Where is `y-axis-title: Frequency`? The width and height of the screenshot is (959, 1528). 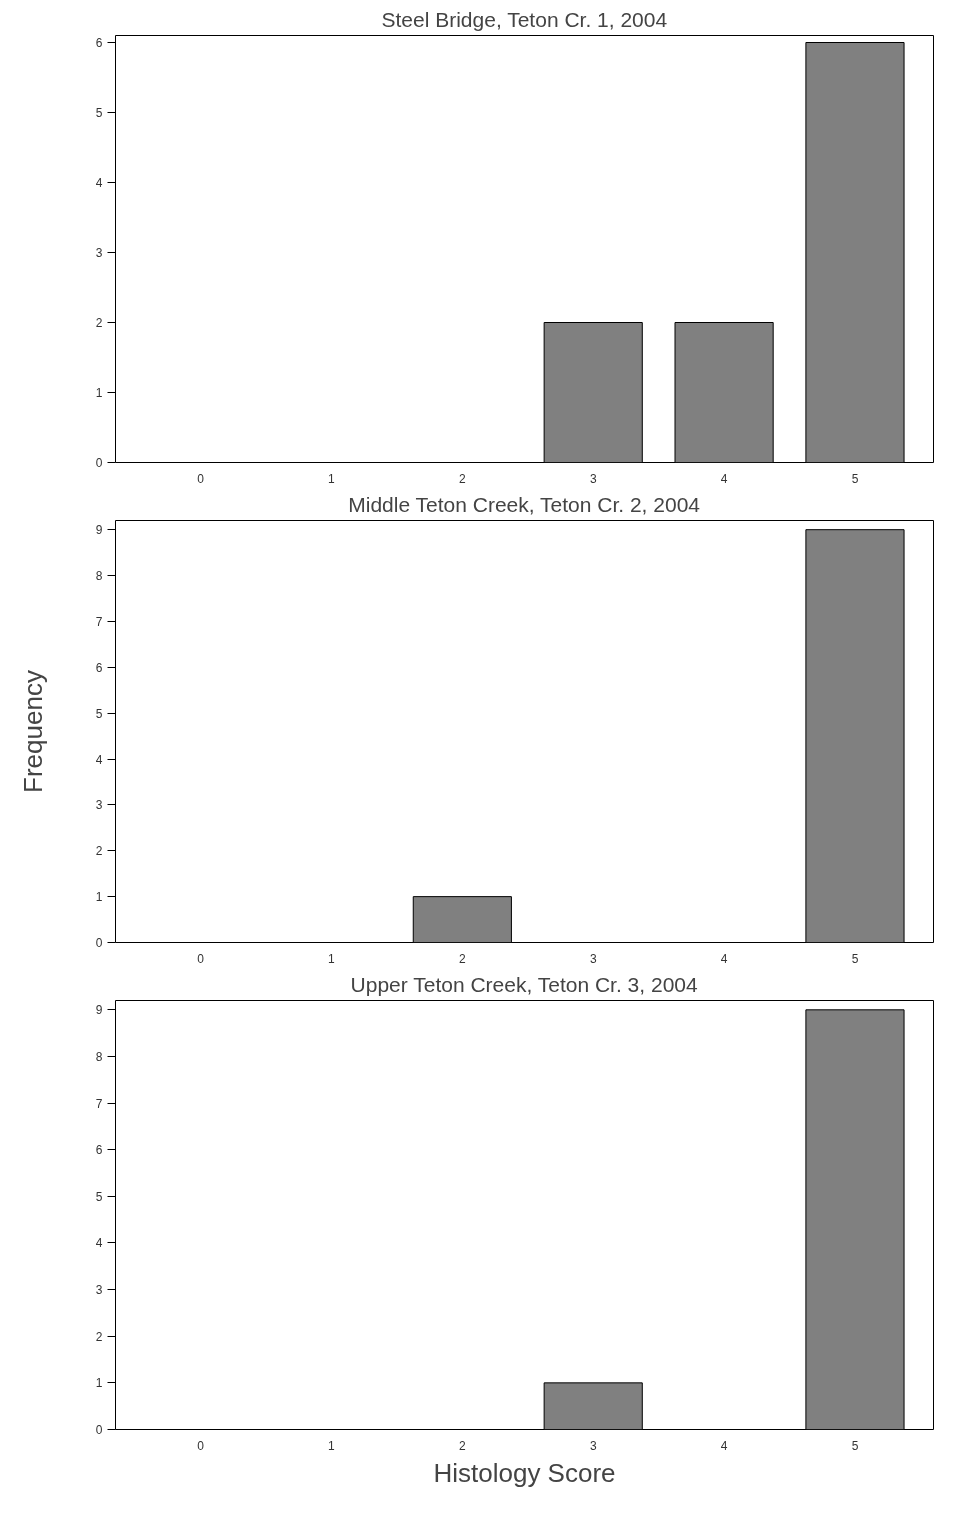 y-axis-title: Frequency is located at coordinates (32, 731).